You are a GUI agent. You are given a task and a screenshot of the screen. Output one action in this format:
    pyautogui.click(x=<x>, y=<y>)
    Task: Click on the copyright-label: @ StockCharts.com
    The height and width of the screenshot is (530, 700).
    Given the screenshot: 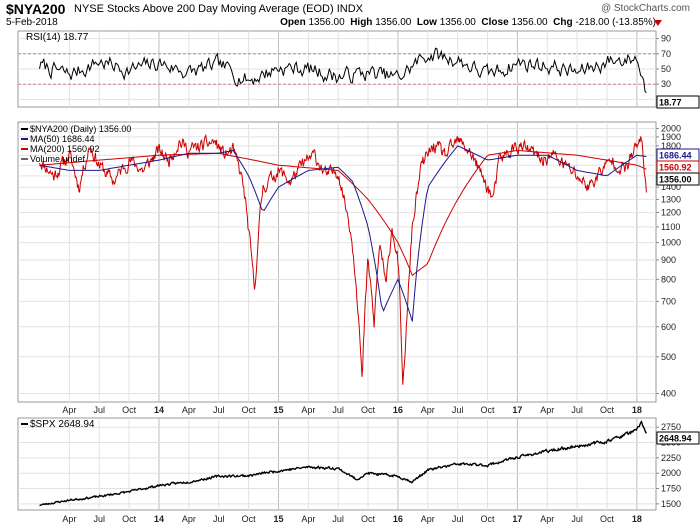 What is the action you would take?
    pyautogui.click(x=645, y=8)
    